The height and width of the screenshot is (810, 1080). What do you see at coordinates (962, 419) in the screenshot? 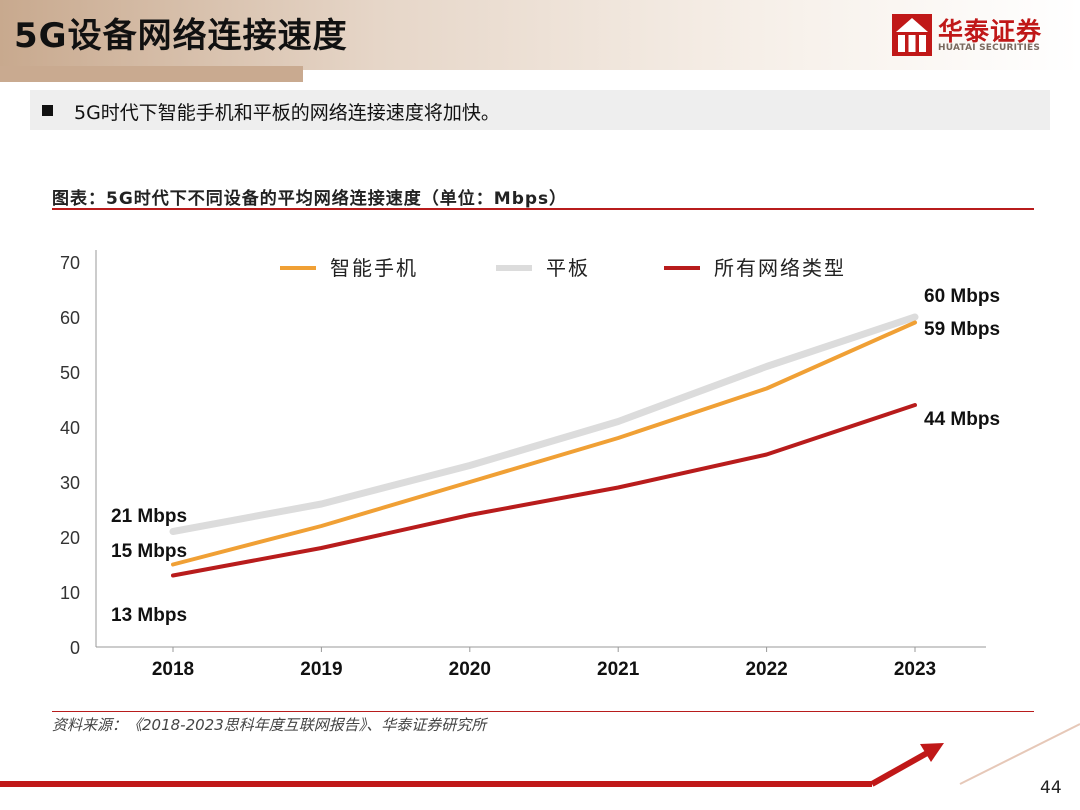
I see `data-label: 44 Mbps` at bounding box center [962, 419].